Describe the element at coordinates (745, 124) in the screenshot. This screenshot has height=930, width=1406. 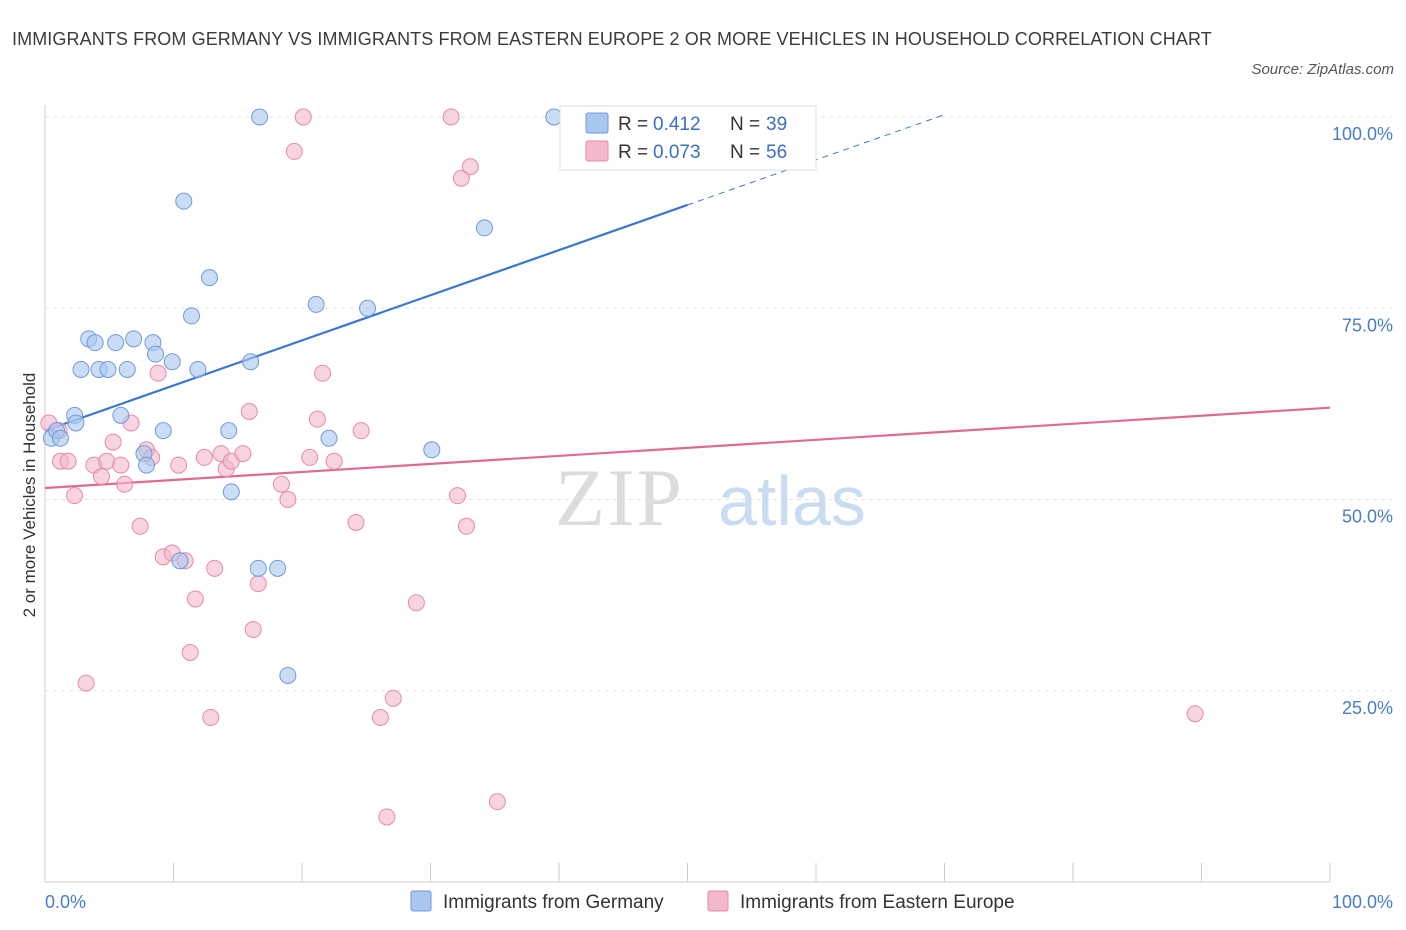
I see `legend-n-label-germany: N =` at that location.